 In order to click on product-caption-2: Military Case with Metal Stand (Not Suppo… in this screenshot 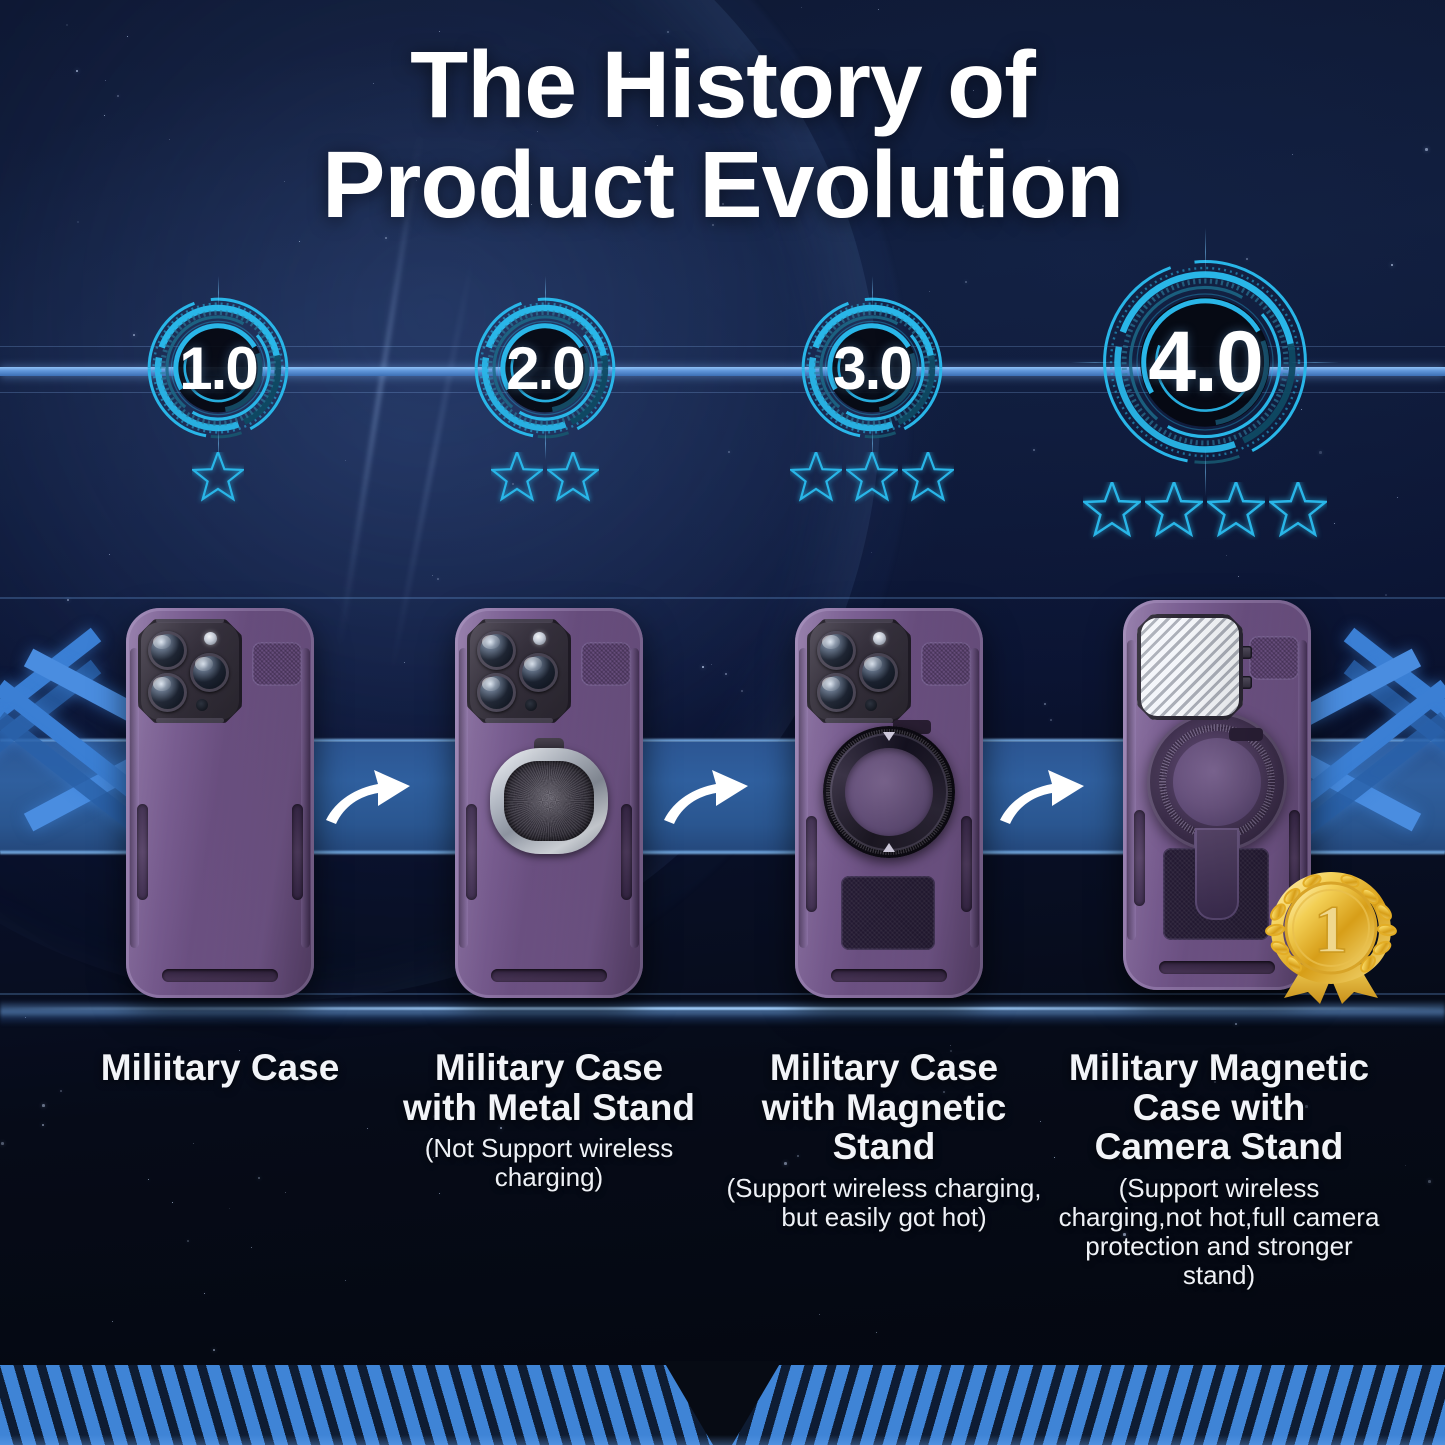, I will do `click(549, 1120)`.